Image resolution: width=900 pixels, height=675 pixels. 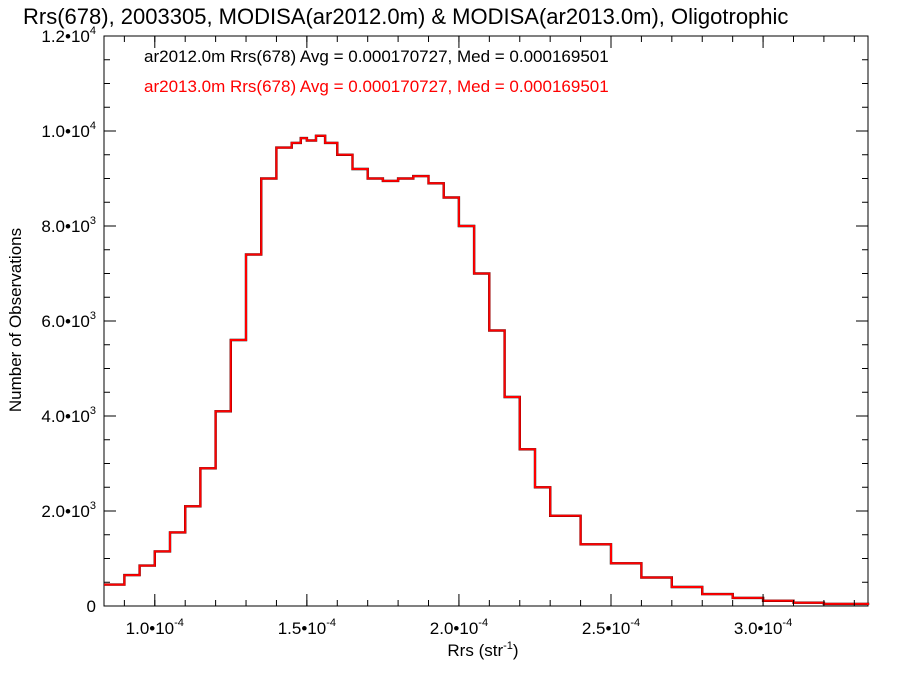 I want to click on y-tick-label-mantissa: 1.2•10, so click(x=65, y=36).